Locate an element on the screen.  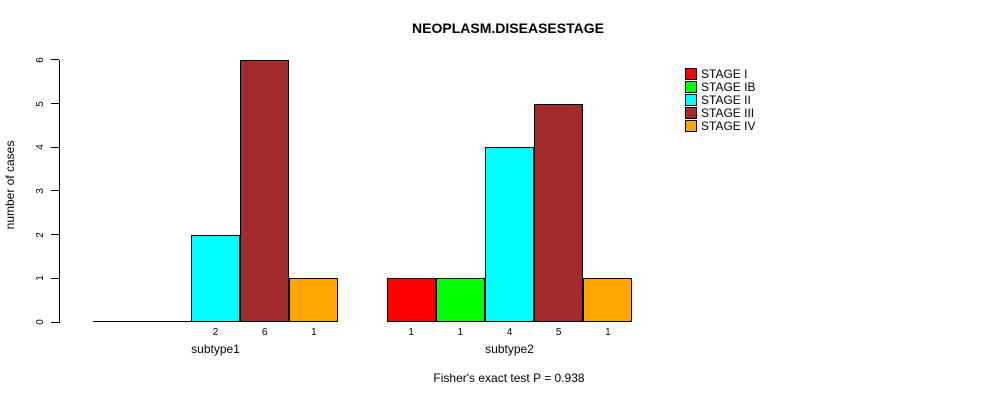
bar-value-label: 4 is located at coordinates (509, 332).